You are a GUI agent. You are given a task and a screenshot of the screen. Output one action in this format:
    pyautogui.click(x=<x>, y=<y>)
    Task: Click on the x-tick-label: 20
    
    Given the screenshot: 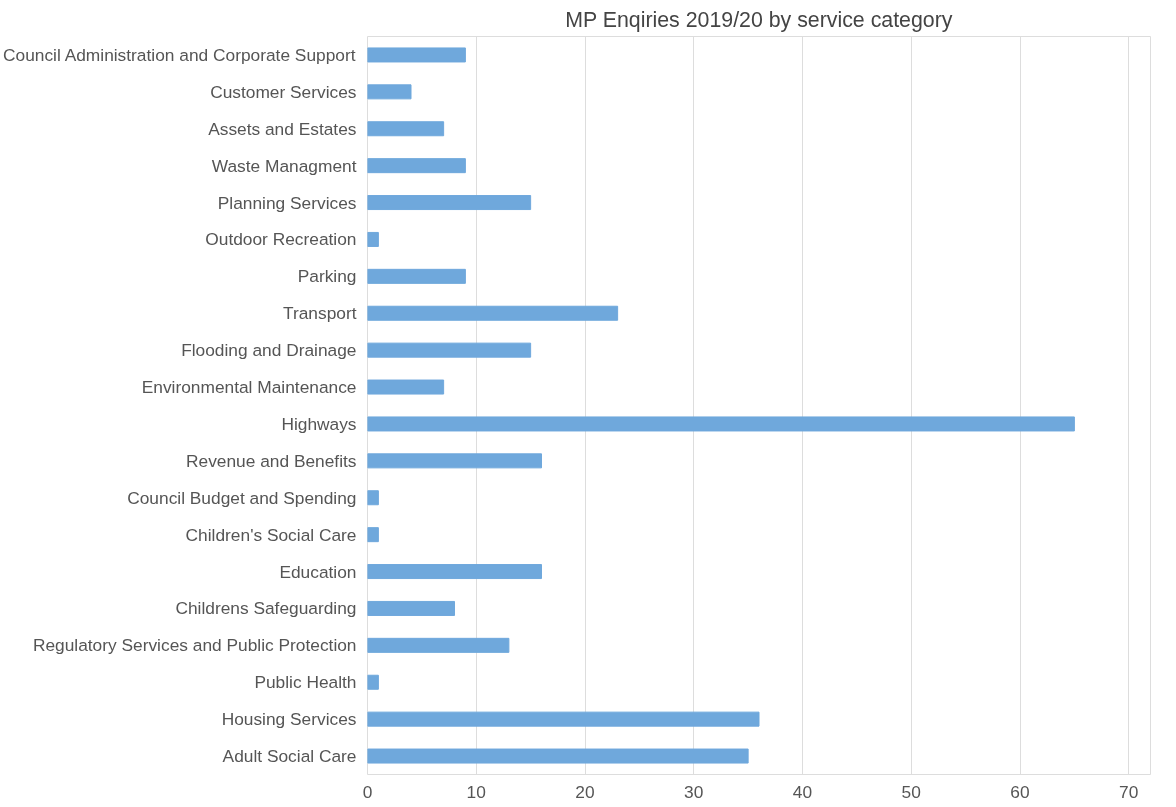 What is the action you would take?
    pyautogui.click(x=585, y=791)
    